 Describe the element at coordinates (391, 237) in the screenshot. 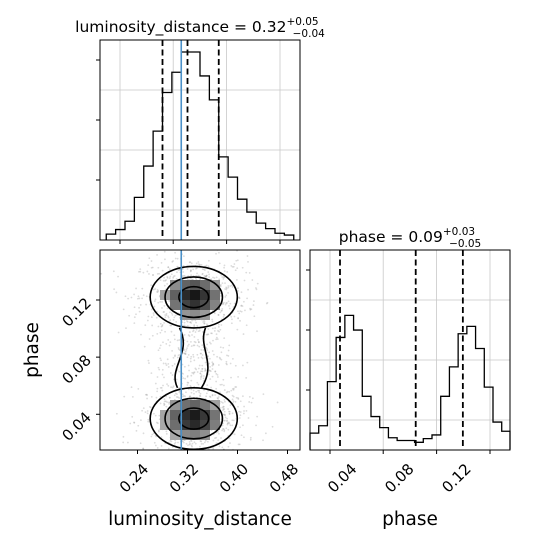

I see `title-main: phase = 0.09` at that location.